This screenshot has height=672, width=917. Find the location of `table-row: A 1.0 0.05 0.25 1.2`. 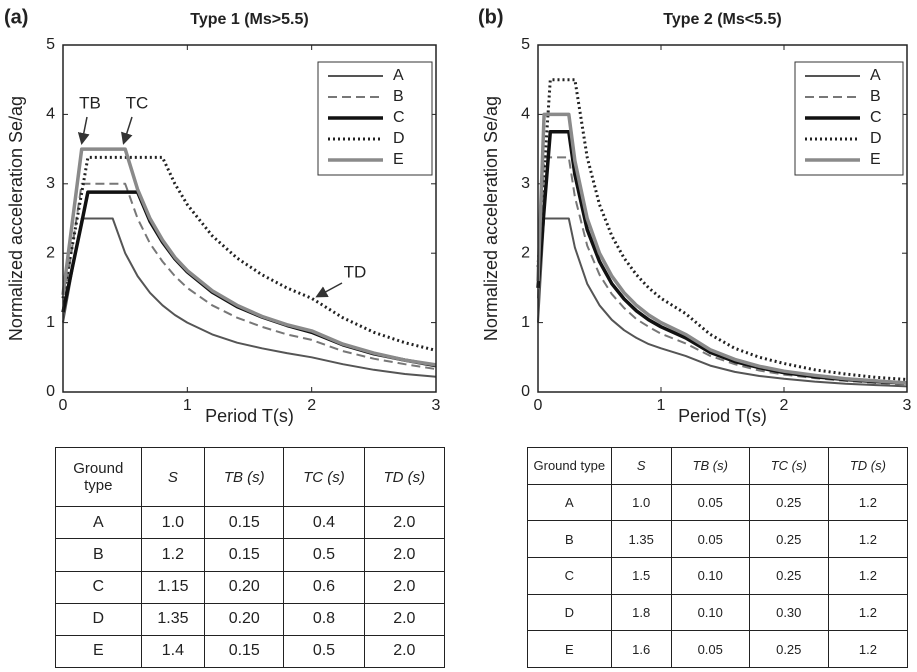

table-row: A 1.0 0.05 0.25 1.2 is located at coordinates (718, 502).